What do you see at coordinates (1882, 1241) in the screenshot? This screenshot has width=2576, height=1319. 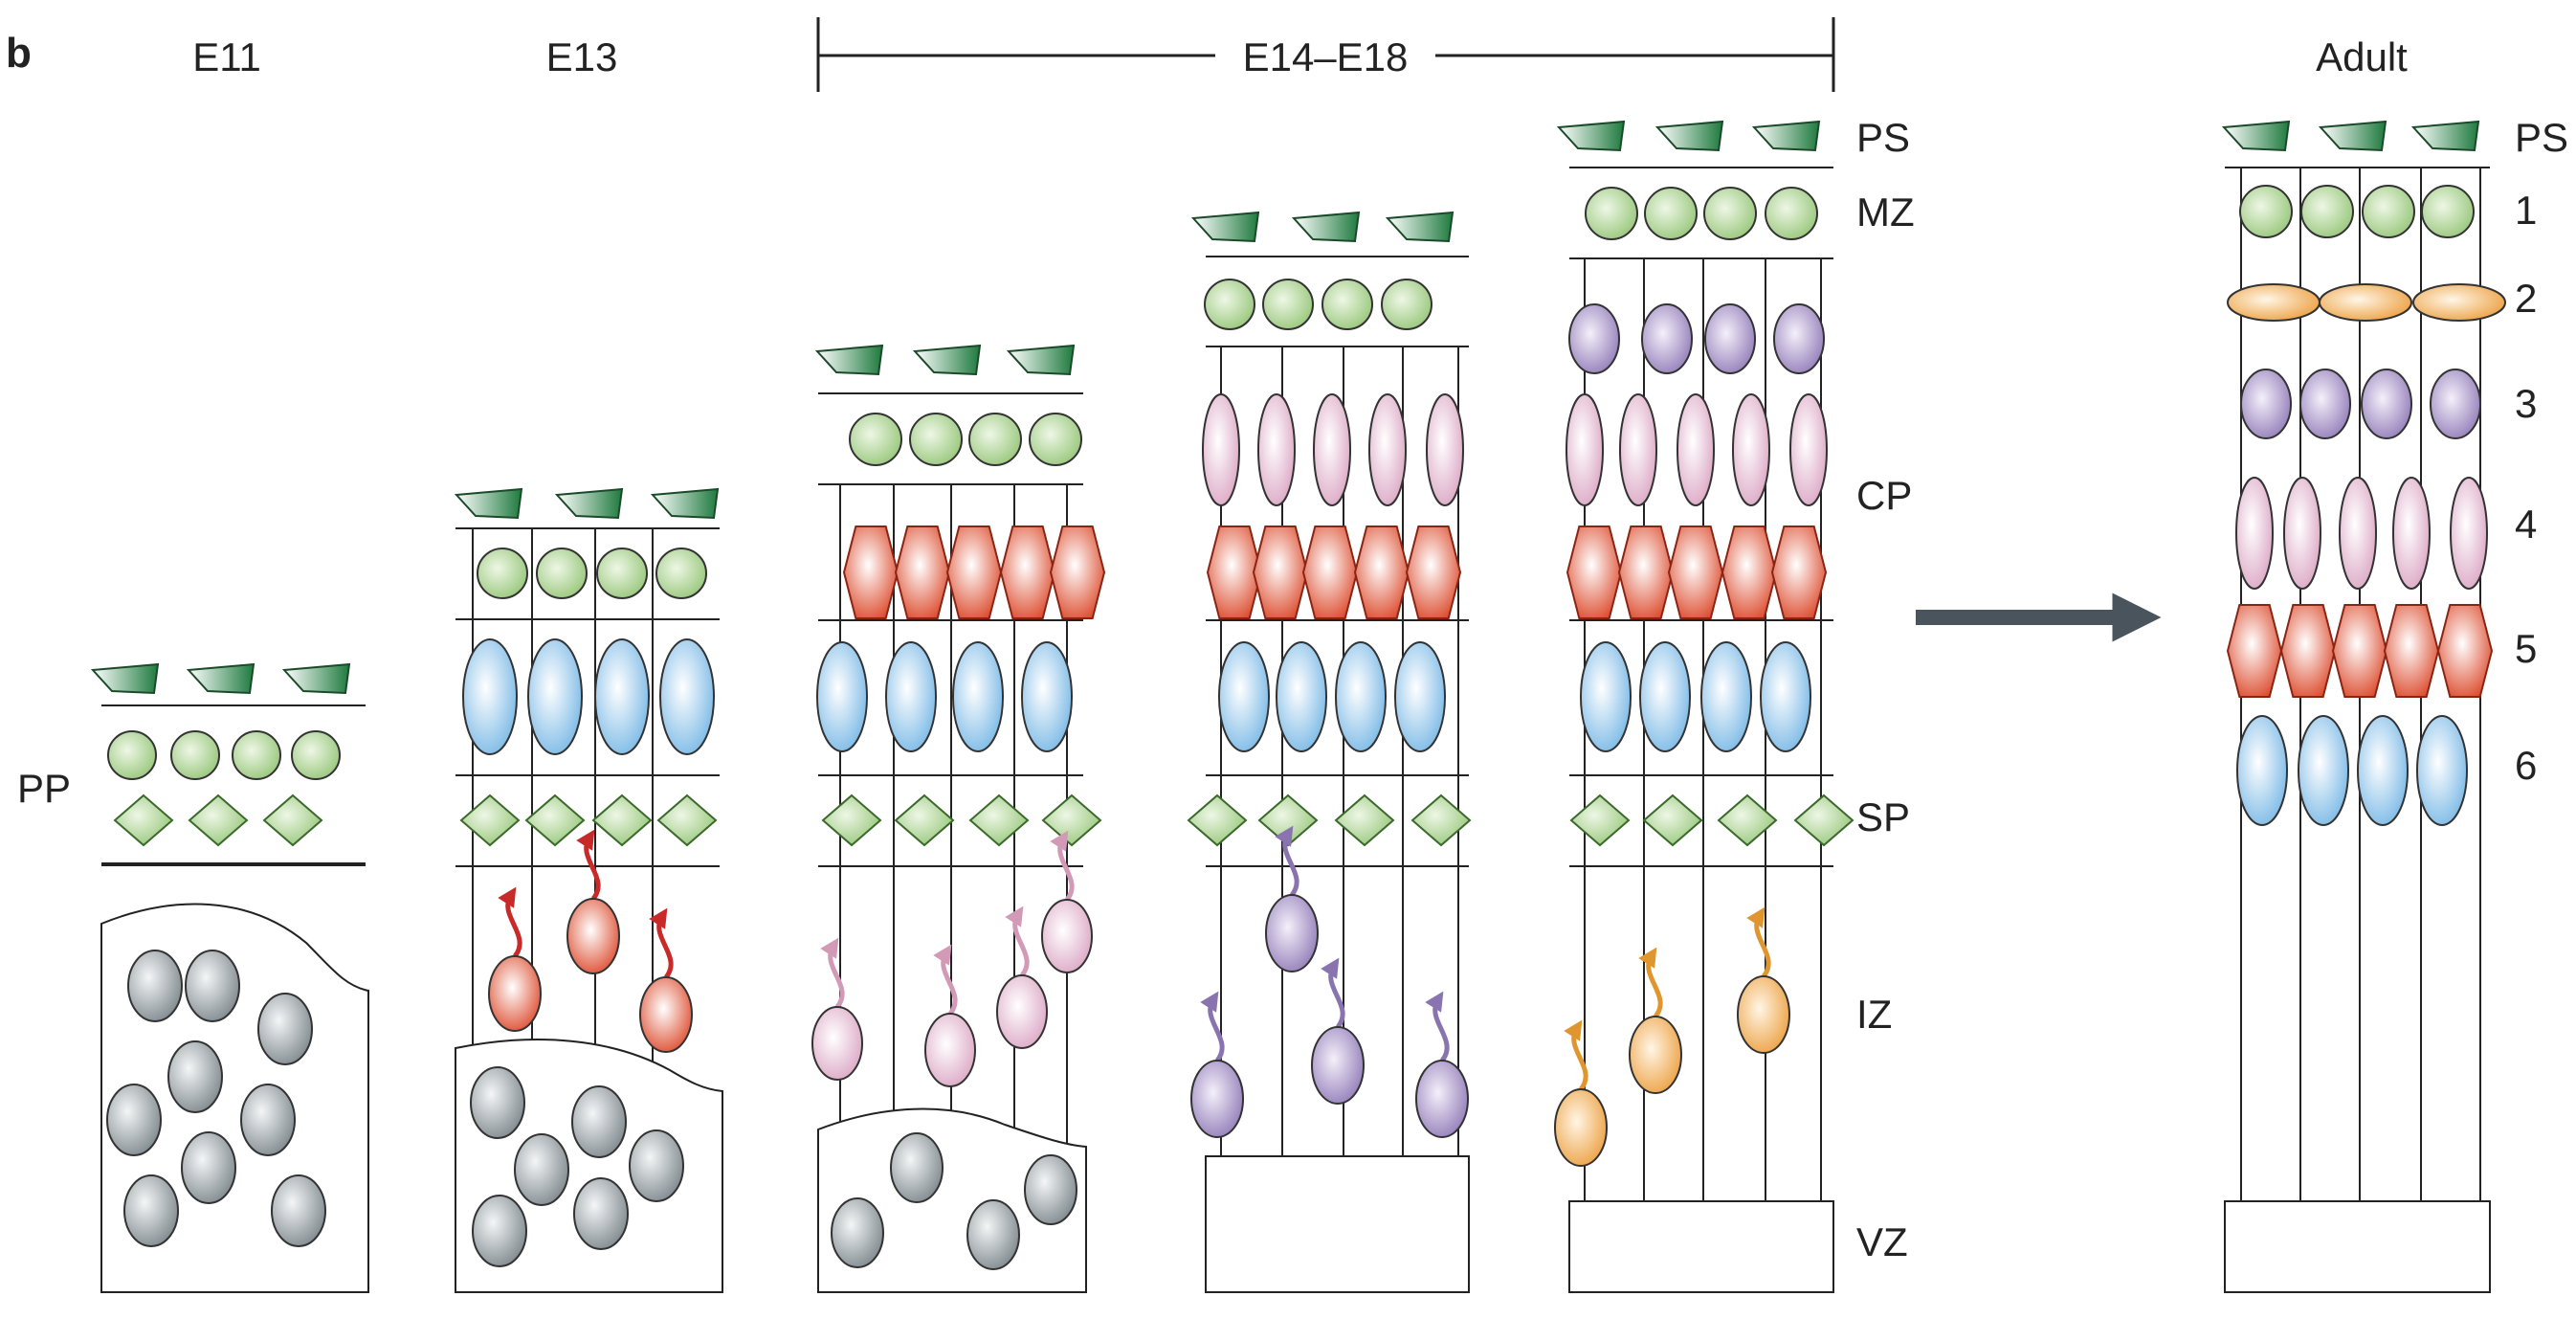 I see `zone-label-vz: VZ` at bounding box center [1882, 1241].